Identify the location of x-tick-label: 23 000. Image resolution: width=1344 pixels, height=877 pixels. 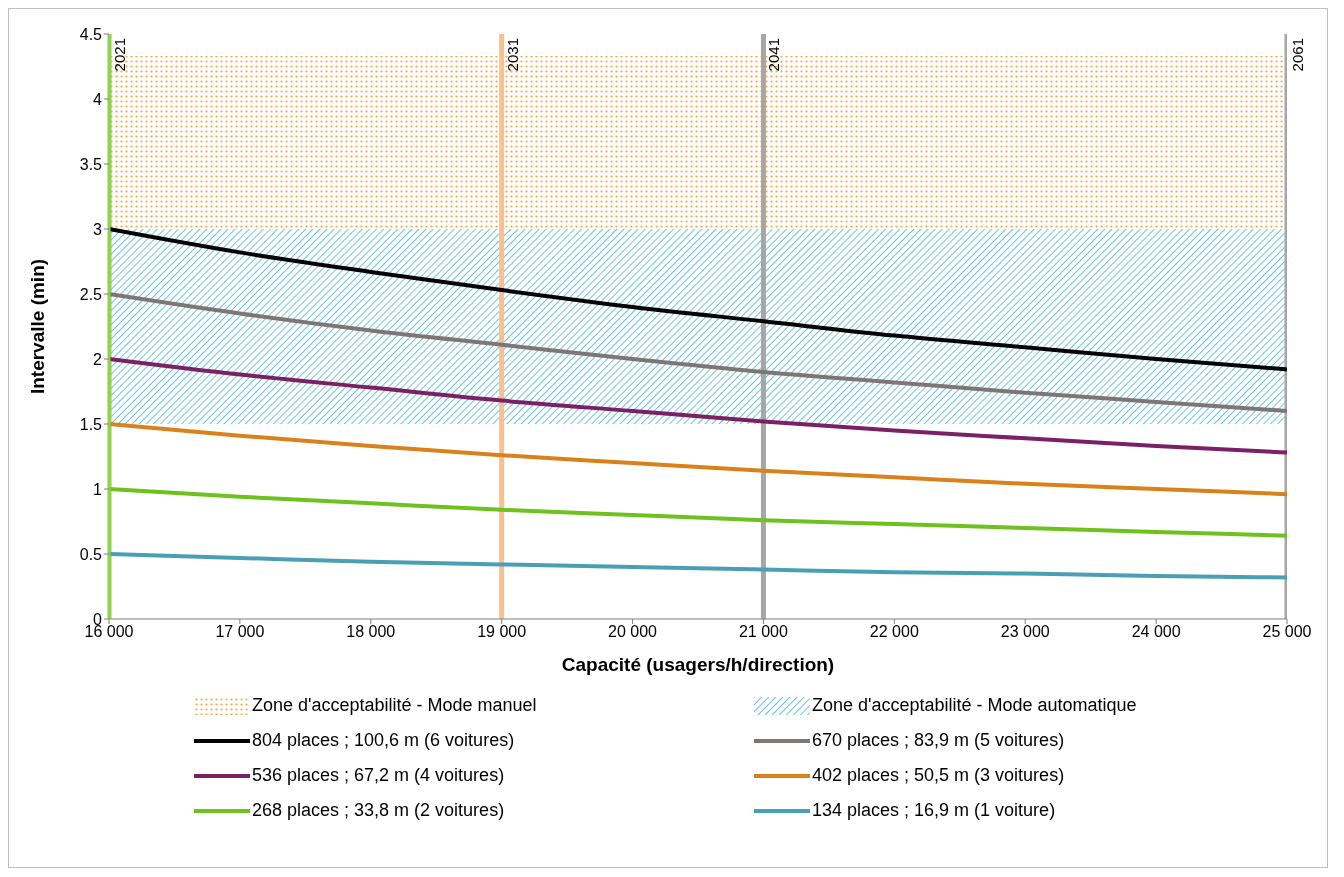
(1025, 632).